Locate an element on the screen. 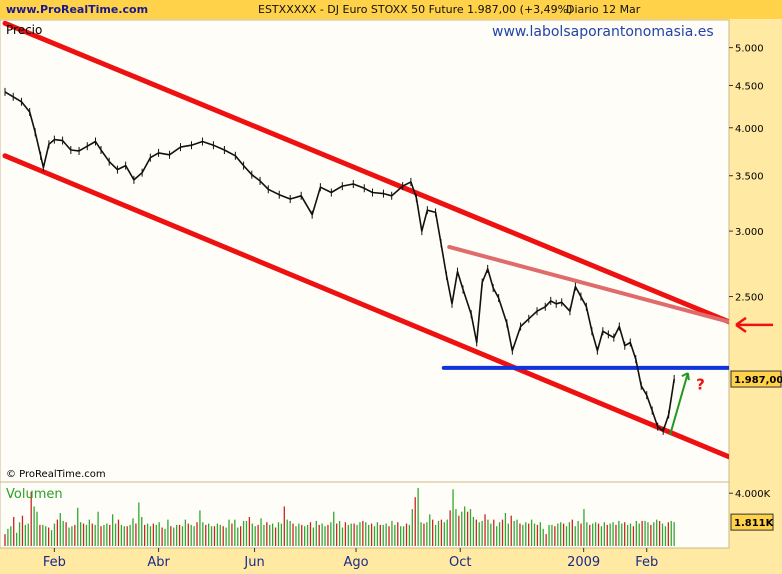  volume-panel-title: Volumen is located at coordinates (34, 494).